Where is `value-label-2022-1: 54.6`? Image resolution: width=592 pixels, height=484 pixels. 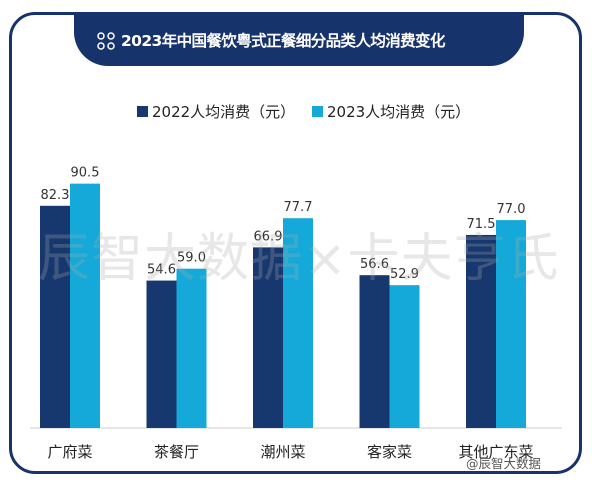
value-label-2022-1: 54.6 is located at coordinates (161, 270).